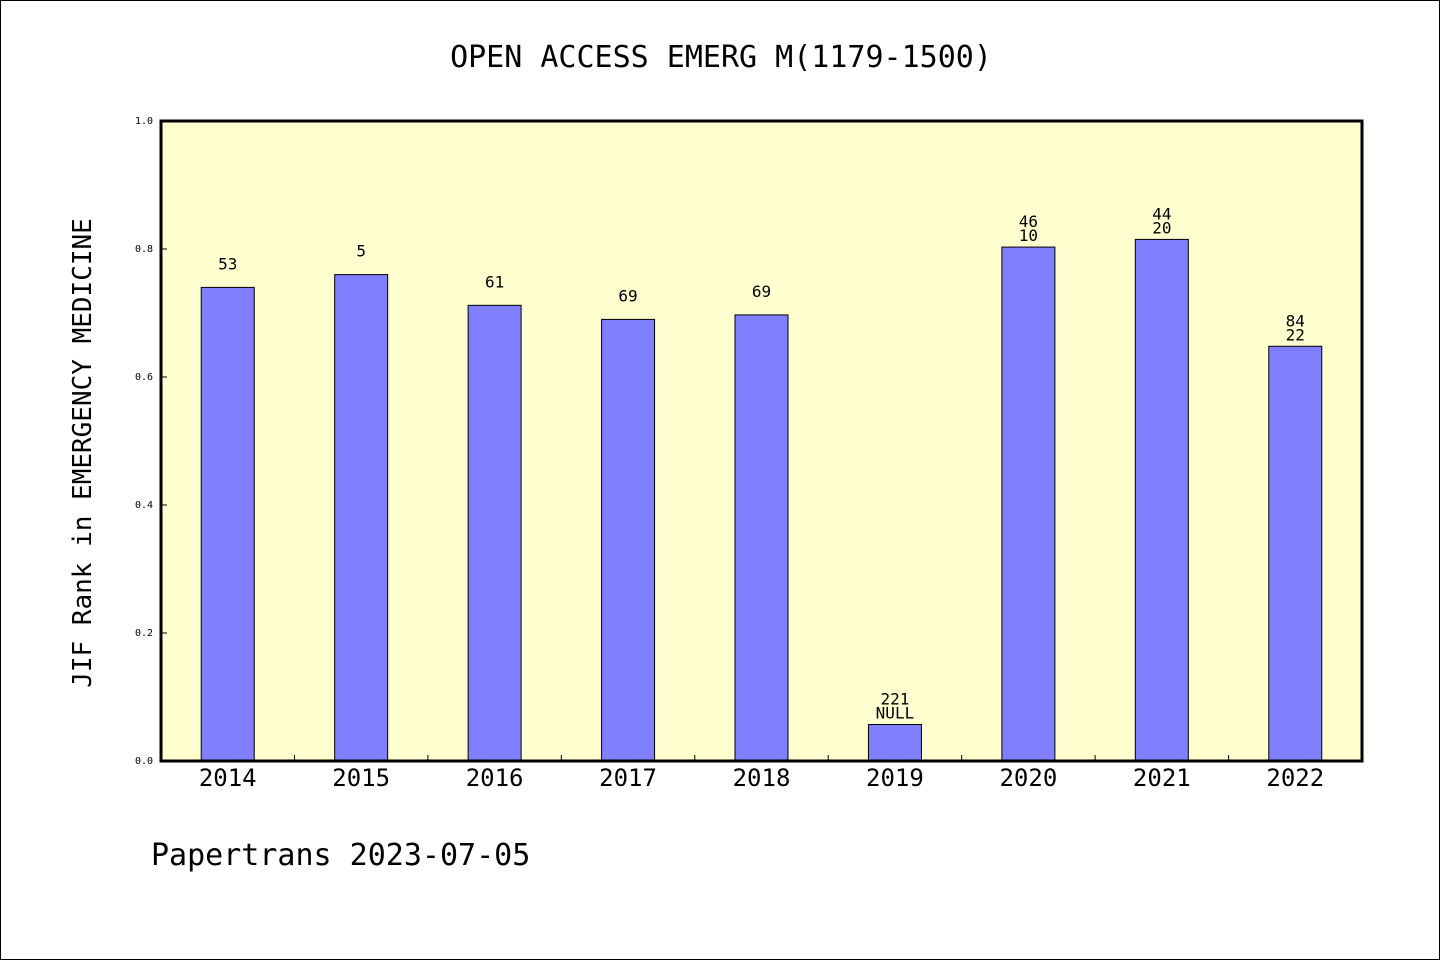 Image resolution: width=1440 pixels, height=961 pixels. Describe the element at coordinates (83, 453) in the screenshot. I see `y-axis-label: JIF Rank in EMERGENCY MEDICINE` at that location.